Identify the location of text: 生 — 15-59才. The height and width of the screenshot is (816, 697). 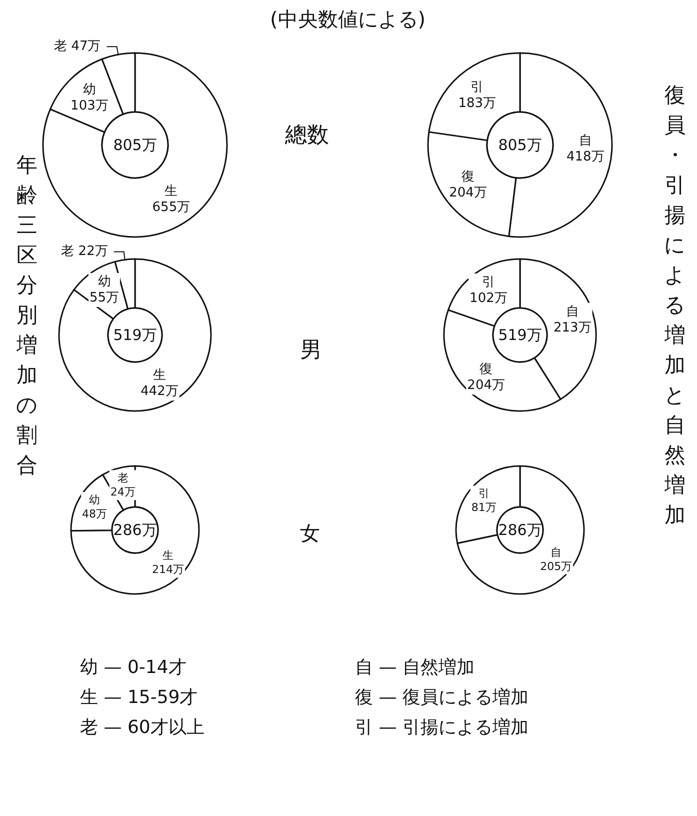
(139, 697).